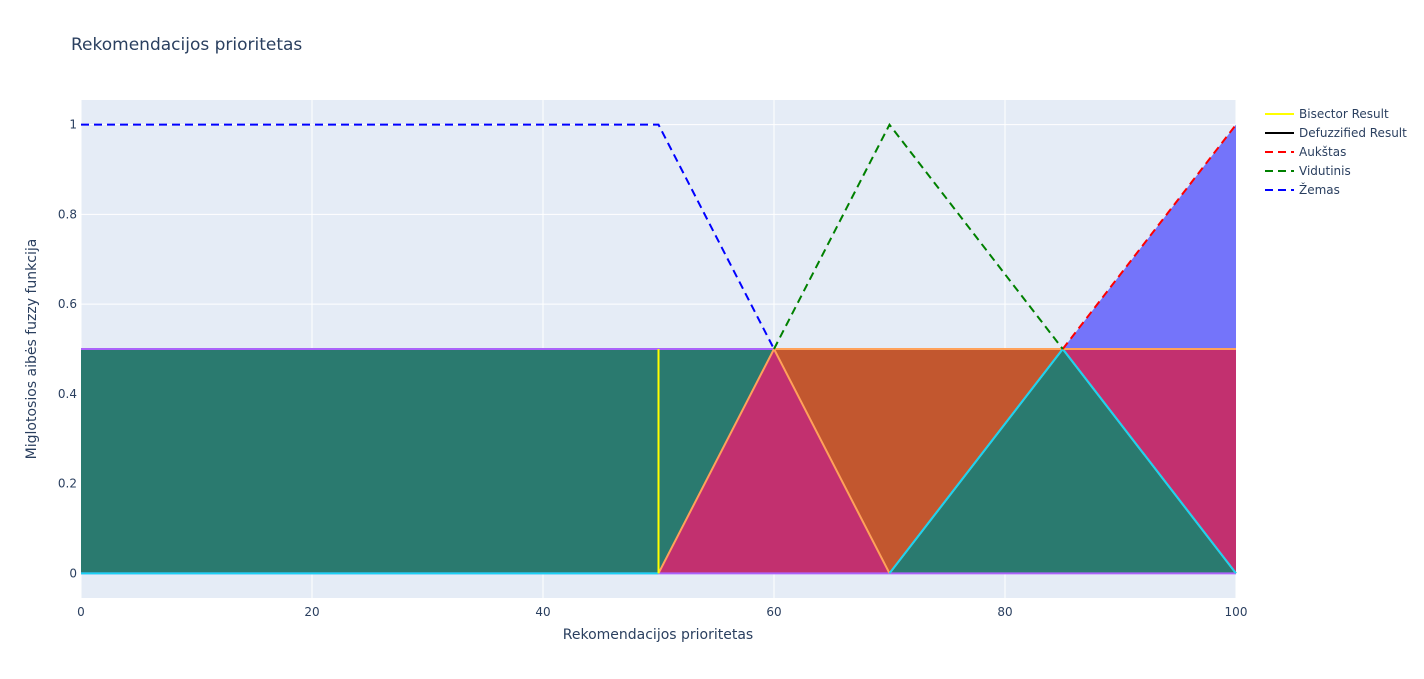  What do you see at coordinates (67, 214) in the screenshot?
I see `y-tick-label: 0.8` at bounding box center [67, 214].